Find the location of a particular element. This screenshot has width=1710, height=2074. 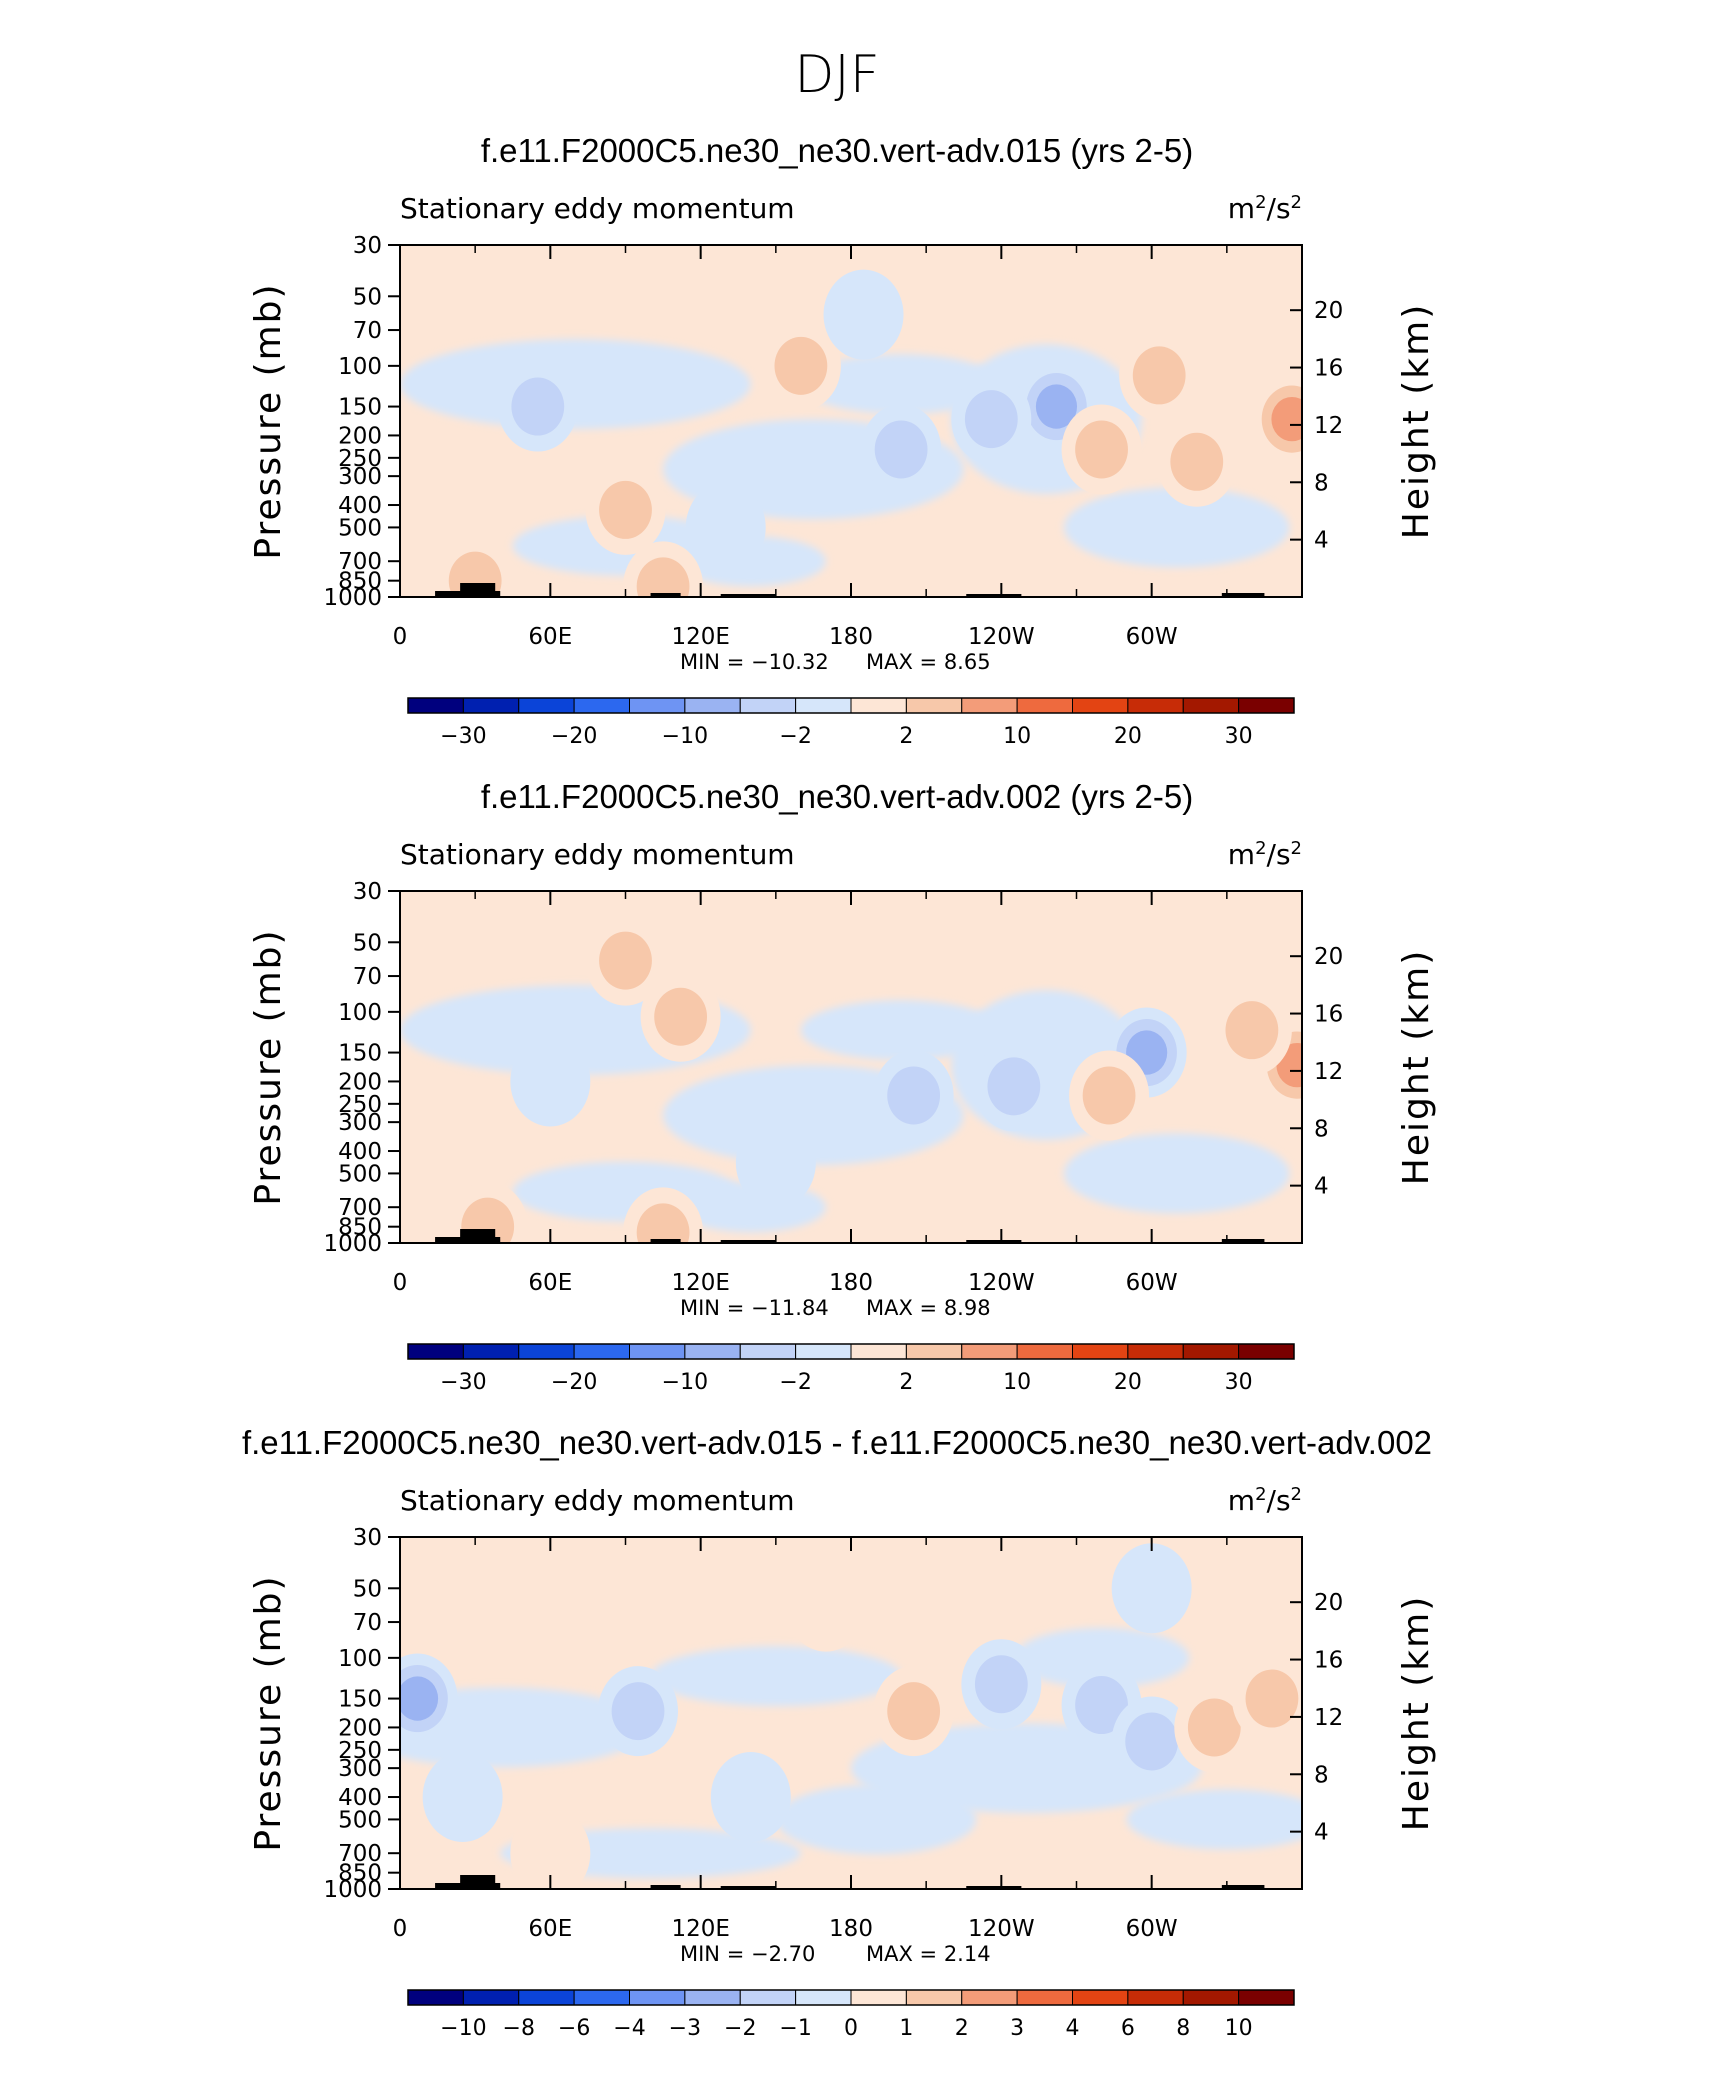

x-tick-label: 180 is located at coordinates (851, 1929).